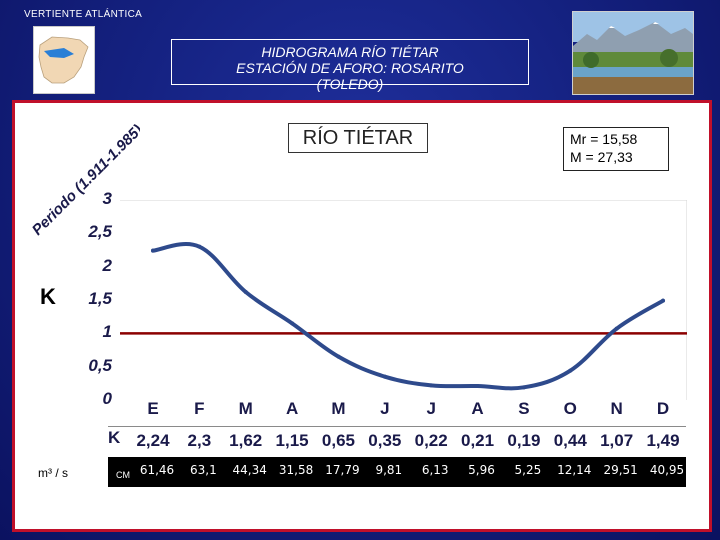  I want to click on k-row-label: K, so click(114, 437).